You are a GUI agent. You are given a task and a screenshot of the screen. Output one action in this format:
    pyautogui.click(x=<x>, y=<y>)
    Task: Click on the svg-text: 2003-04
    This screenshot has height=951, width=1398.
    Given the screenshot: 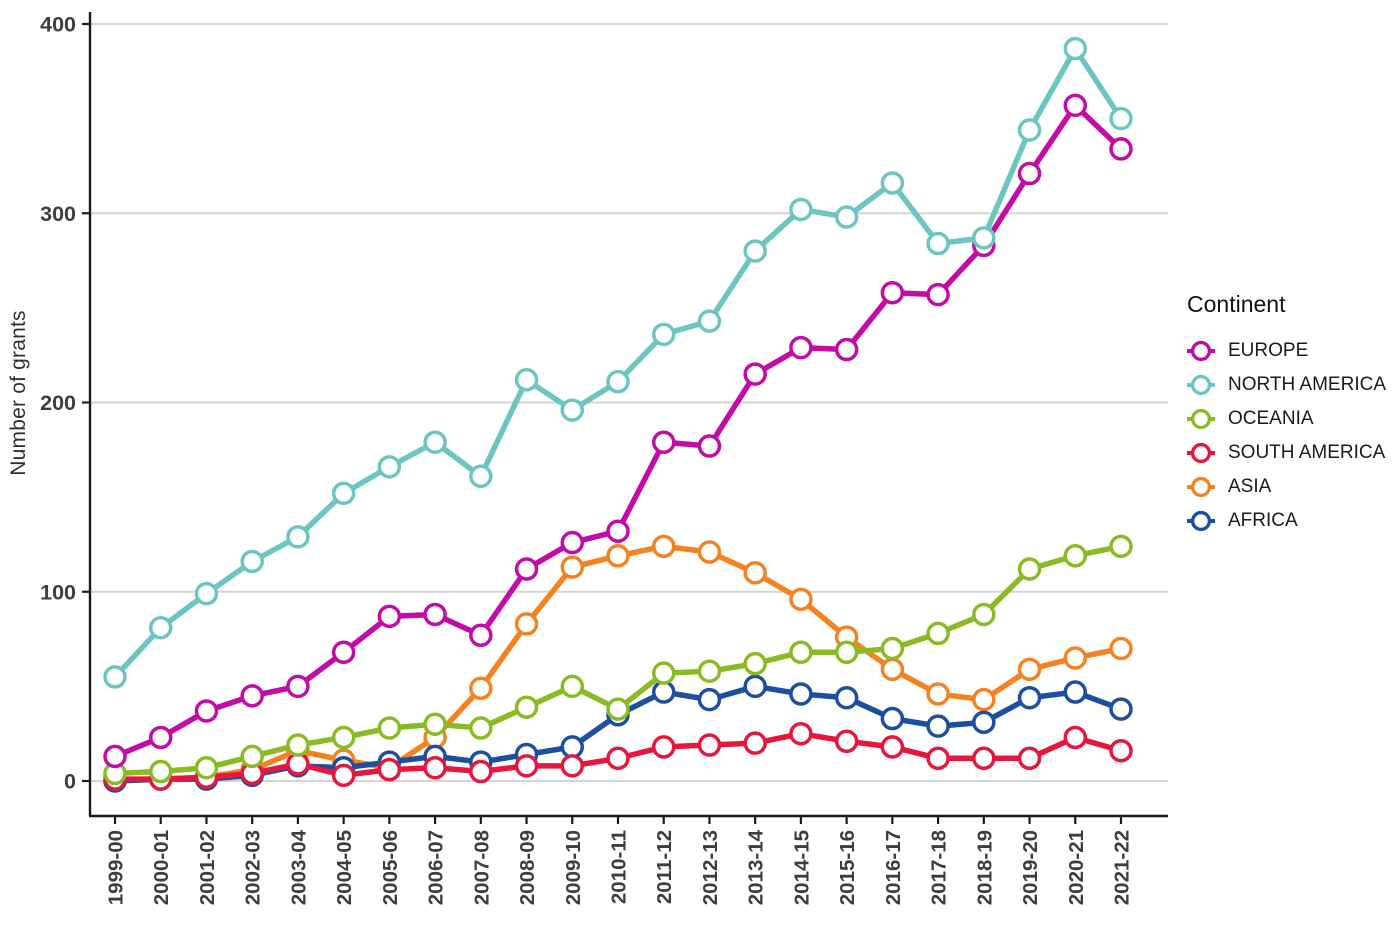 What is the action you would take?
    pyautogui.click(x=298, y=867)
    